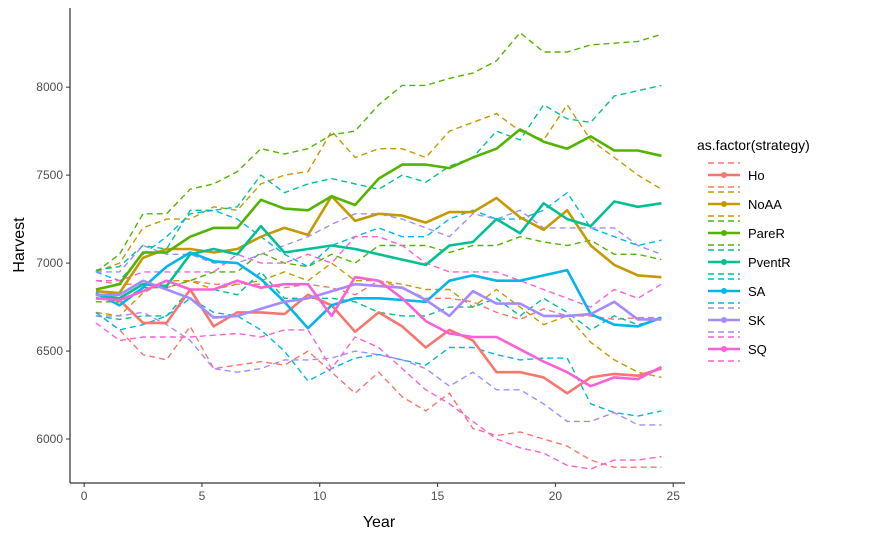 The width and height of the screenshot is (875, 540). I want to click on x-tick-label: 20, so click(556, 496).